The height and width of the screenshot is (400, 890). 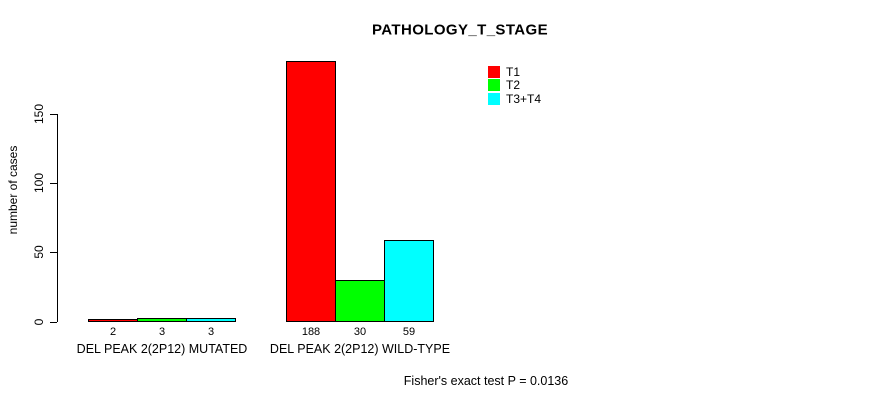 I want to click on fisher-test-note: Fisher's exact test P = 0.0136, so click(x=486, y=381).